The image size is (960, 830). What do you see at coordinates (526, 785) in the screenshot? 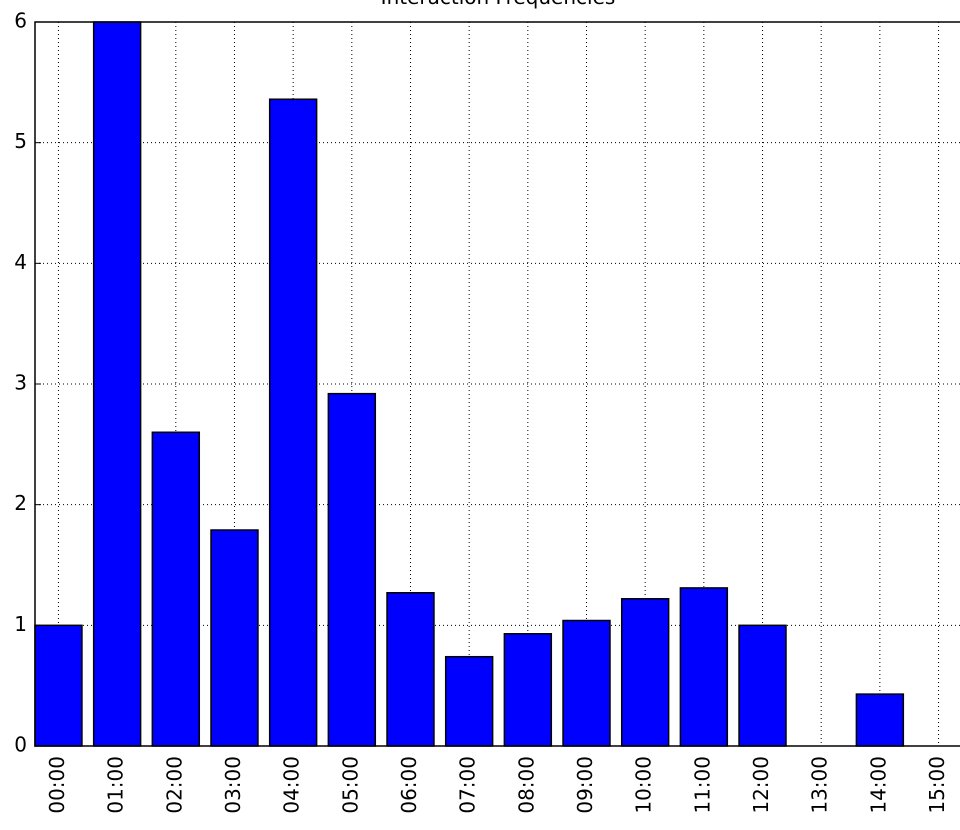
I see `x-tick-label: 08:00` at bounding box center [526, 785].